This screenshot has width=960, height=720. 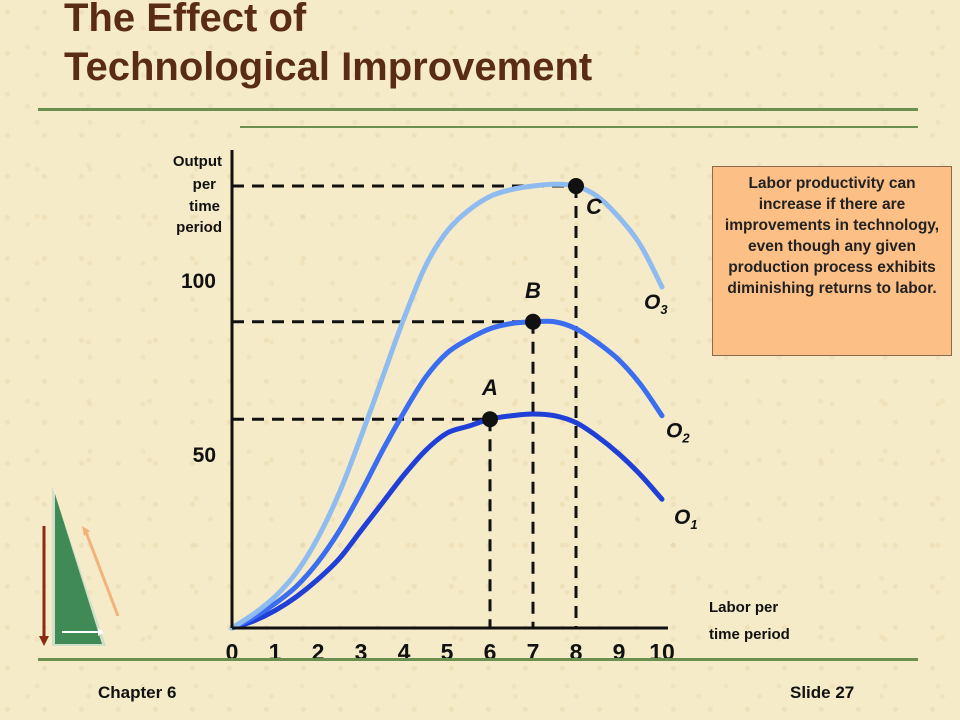 I want to click on y-axis-label-line-4: period, so click(x=199, y=227).